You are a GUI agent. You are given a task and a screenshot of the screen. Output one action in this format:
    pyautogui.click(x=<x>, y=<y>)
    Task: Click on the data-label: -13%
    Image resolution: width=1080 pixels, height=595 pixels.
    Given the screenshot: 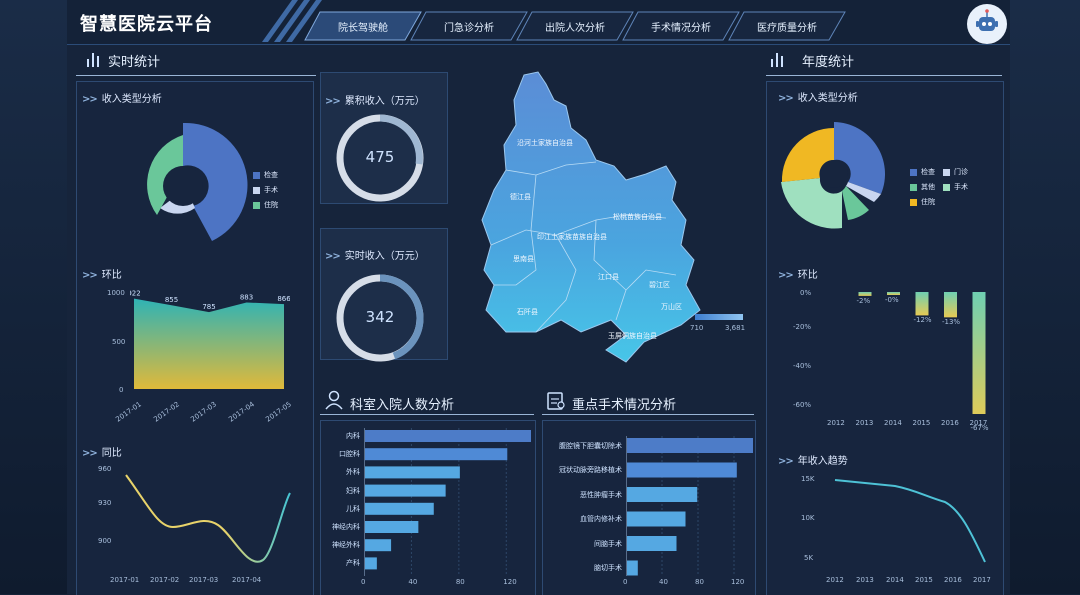 What is the action you would take?
    pyautogui.click(x=951, y=322)
    